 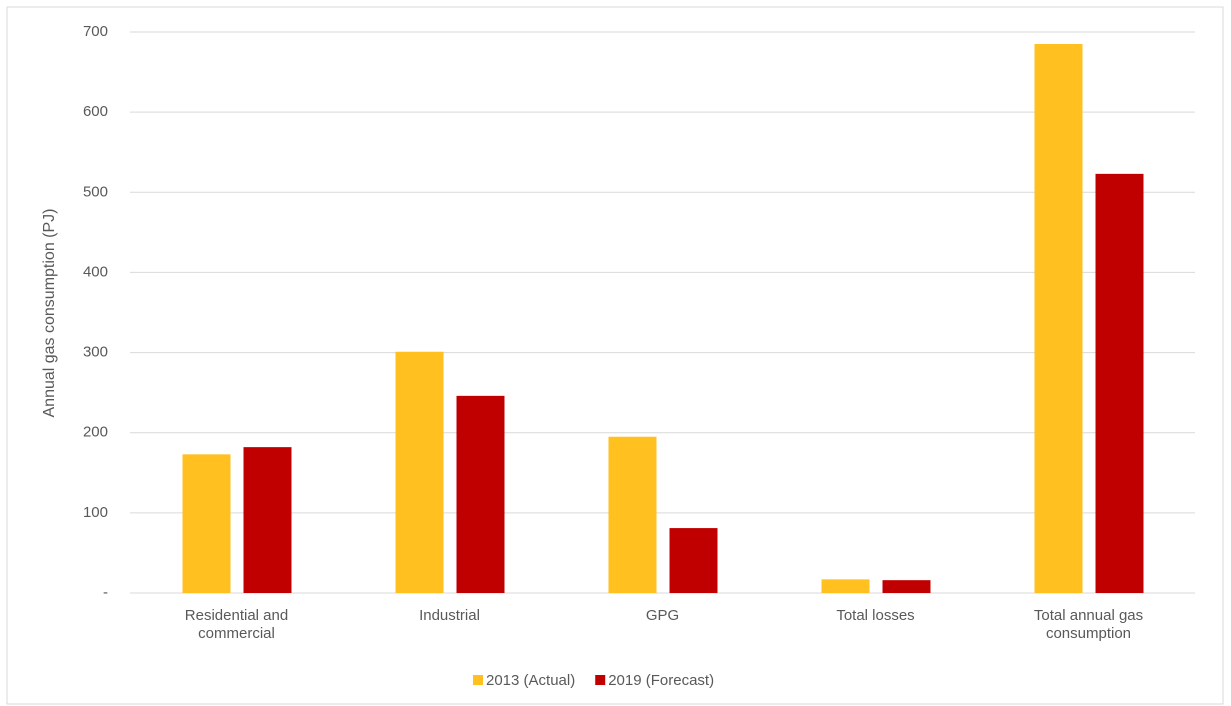 What do you see at coordinates (661, 680) in the screenshot?
I see `legend-label: 2019 (Forecast)` at bounding box center [661, 680].